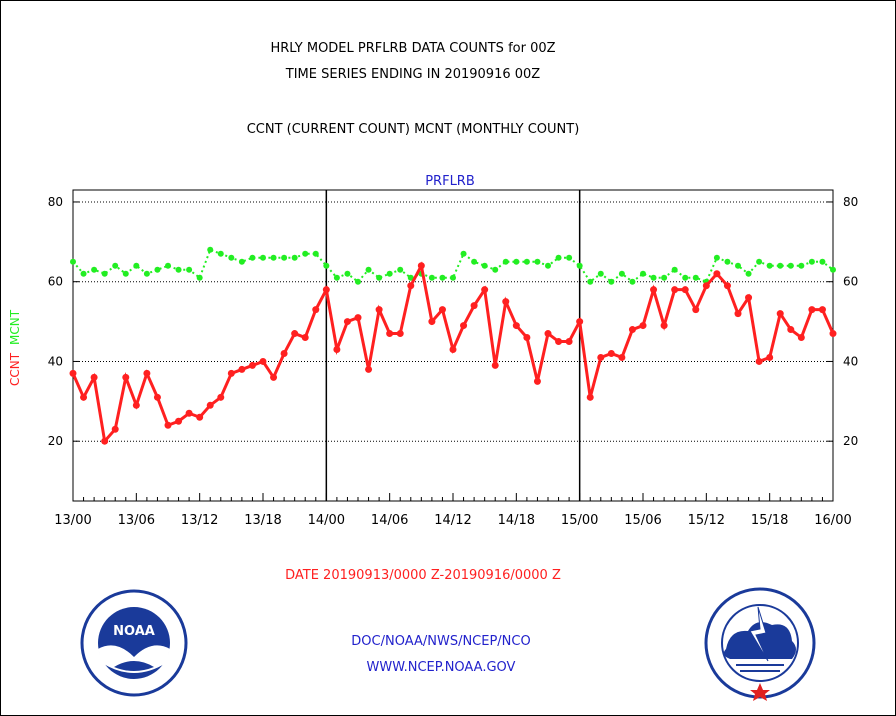 The height and width of the screenshot is (716, 896). What do you see at coordinates (262, 520) in the screenshot?
I see `x-tick-label: 13/18` at bounding box center [262, 520].